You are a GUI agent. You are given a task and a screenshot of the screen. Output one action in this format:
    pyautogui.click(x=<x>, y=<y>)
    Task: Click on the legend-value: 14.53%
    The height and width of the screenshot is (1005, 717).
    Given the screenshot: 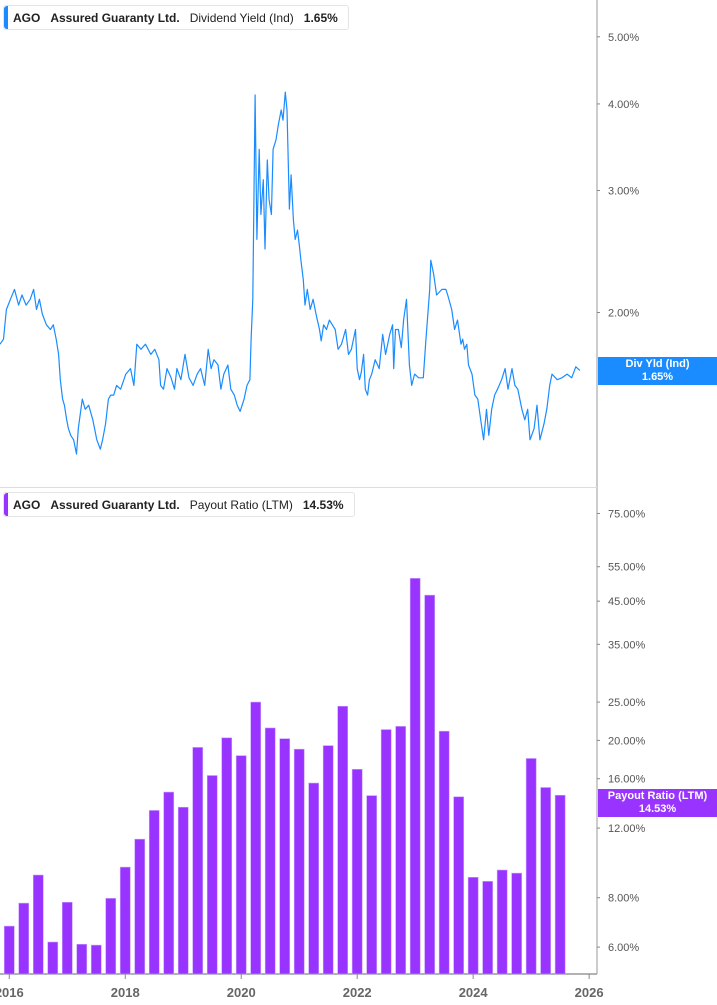 What is the action you would take?
    pyautogui.click(x=323, y=504)
    